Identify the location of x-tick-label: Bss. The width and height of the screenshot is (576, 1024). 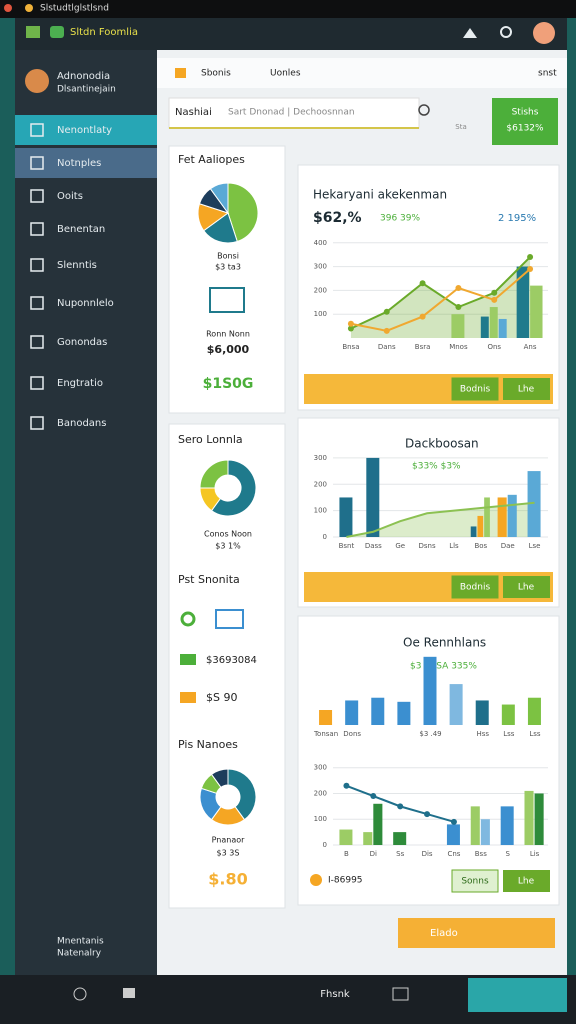
(481, 854).